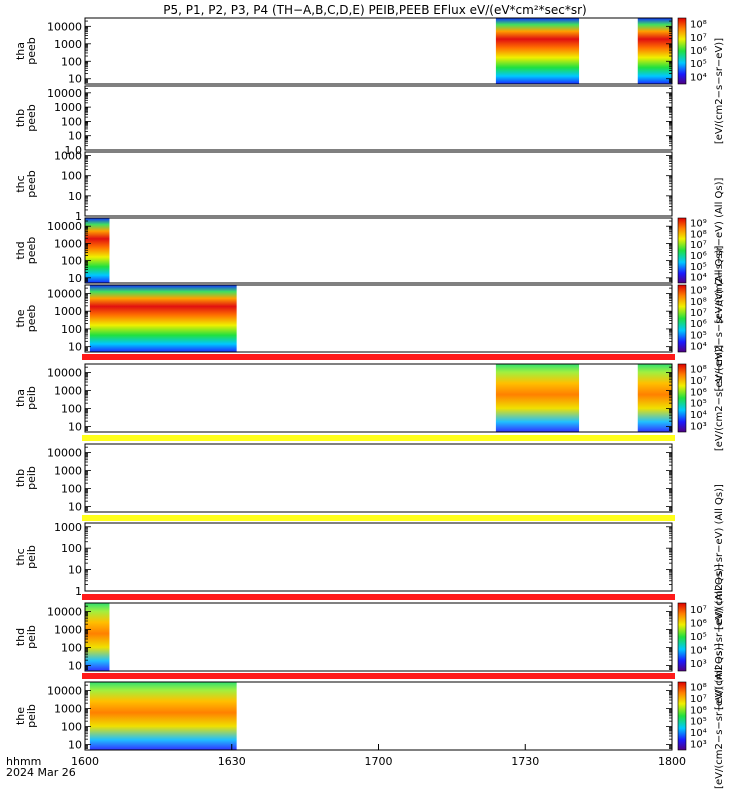 The width and height of the screenshot is (750, 800). I want to click on colorbar-label: 10⁹, so click(698, 291).